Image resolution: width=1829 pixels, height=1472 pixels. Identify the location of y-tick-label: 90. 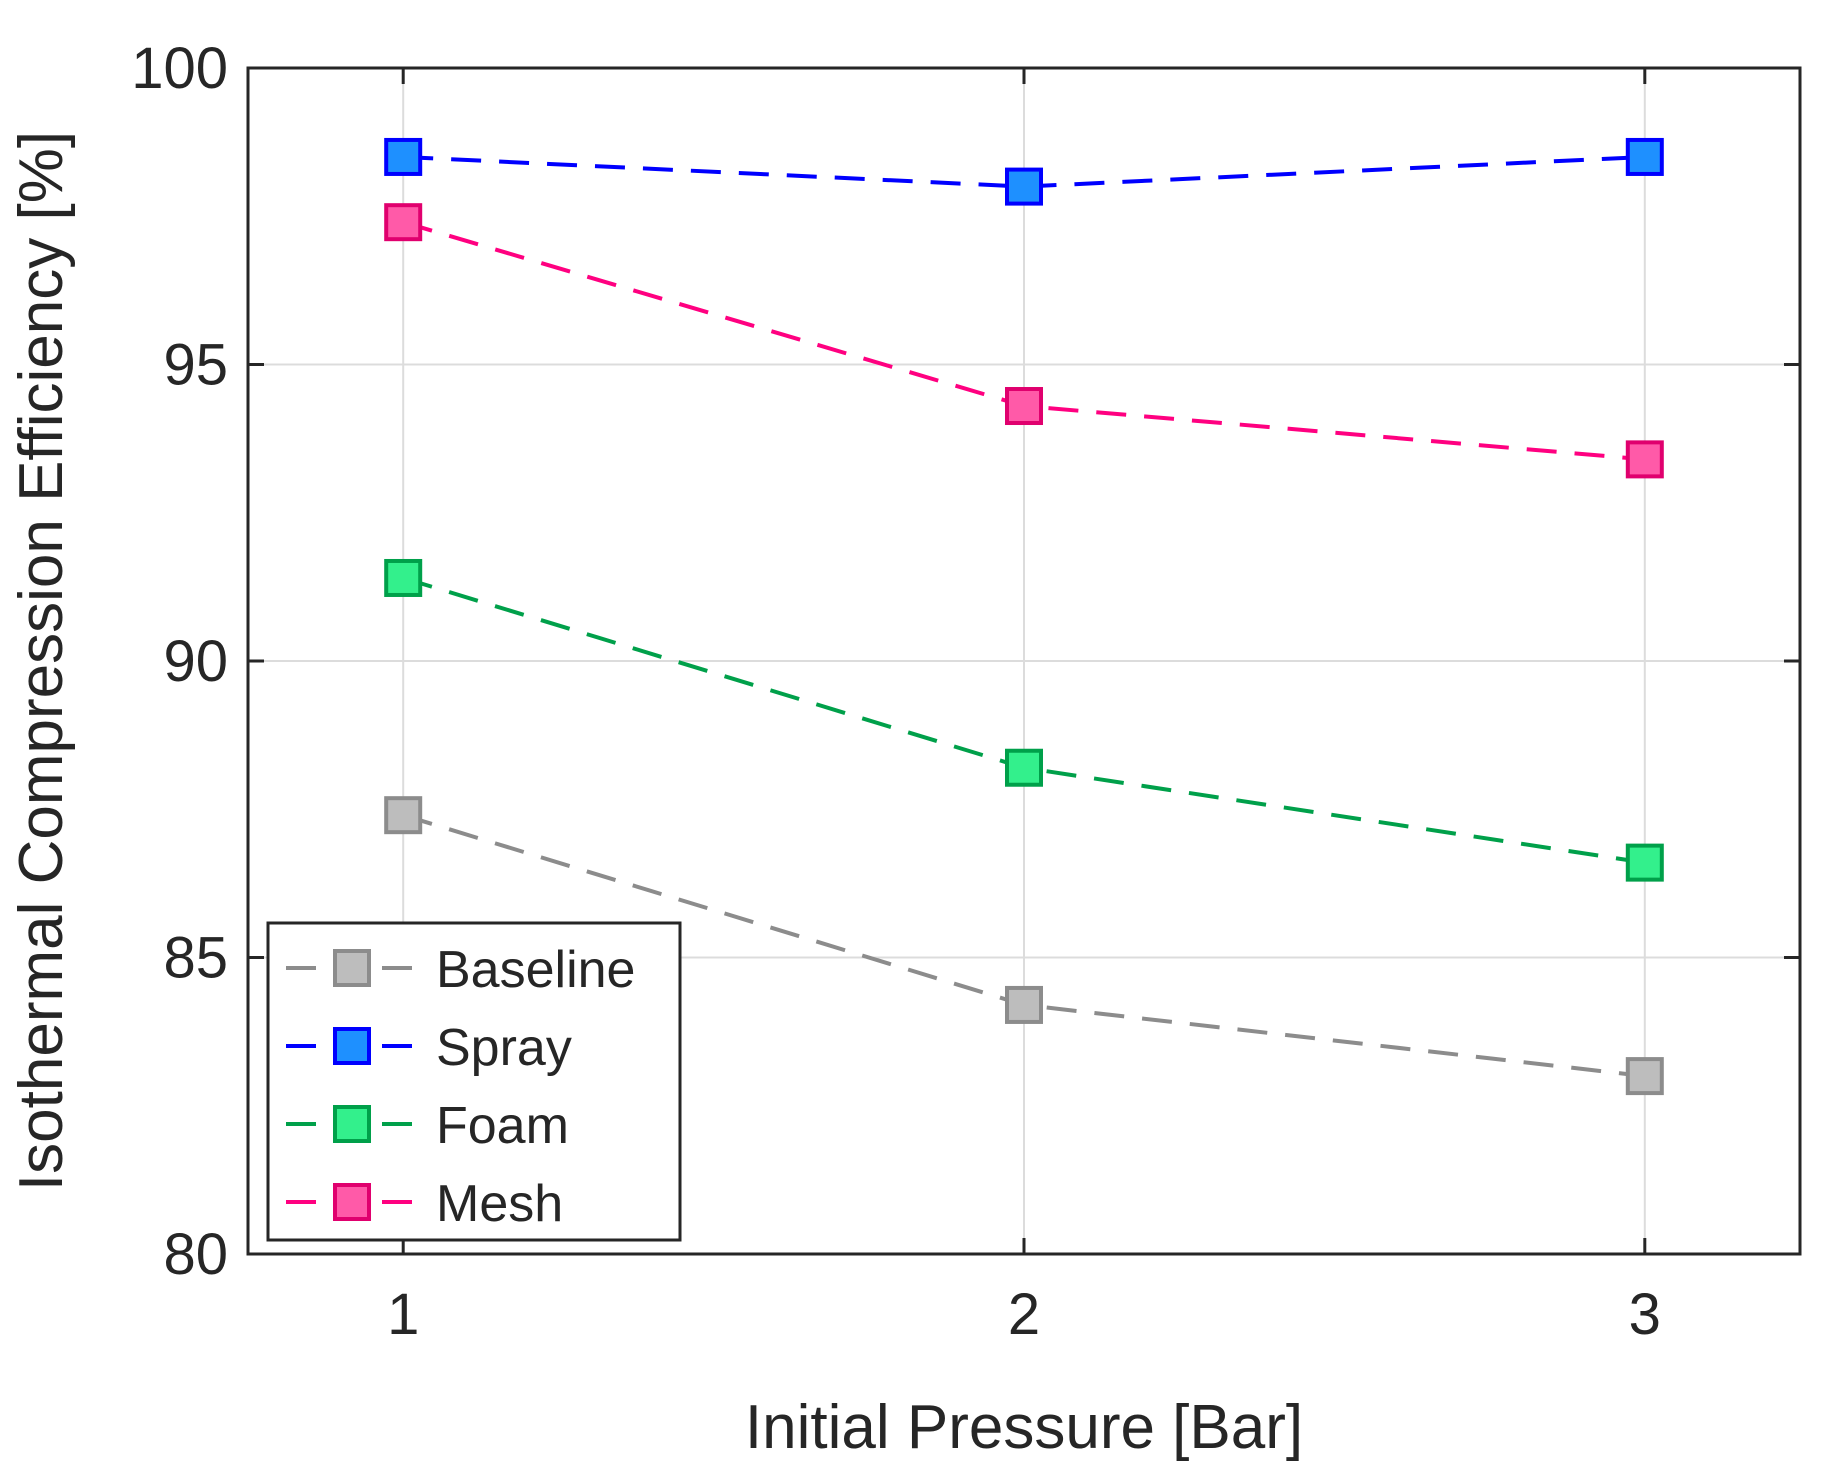
(195, 661).